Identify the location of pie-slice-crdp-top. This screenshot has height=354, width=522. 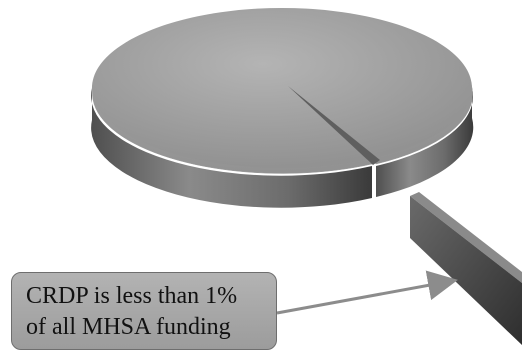
(466, 237).